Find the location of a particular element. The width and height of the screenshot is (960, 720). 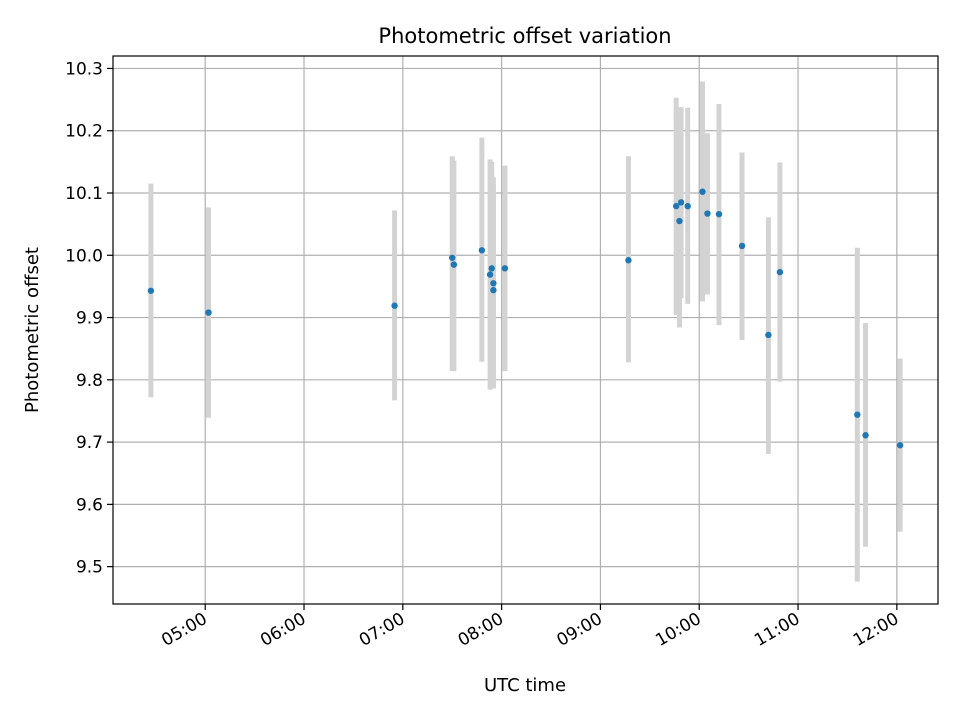

y-tick-label: 10.2 is located at coordinates (84, 132).